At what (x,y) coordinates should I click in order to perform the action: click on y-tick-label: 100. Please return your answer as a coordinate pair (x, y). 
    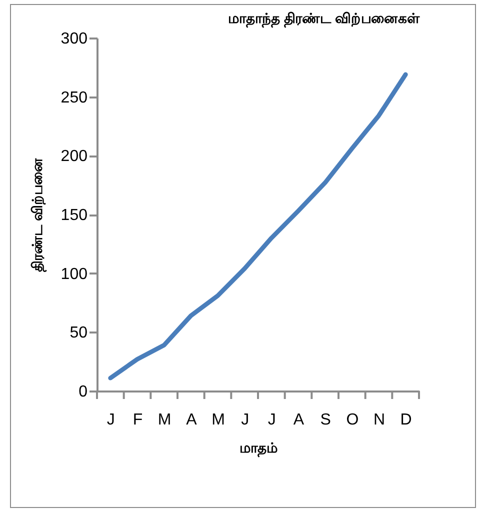
    Looking at the image, I should click on (74, 274).